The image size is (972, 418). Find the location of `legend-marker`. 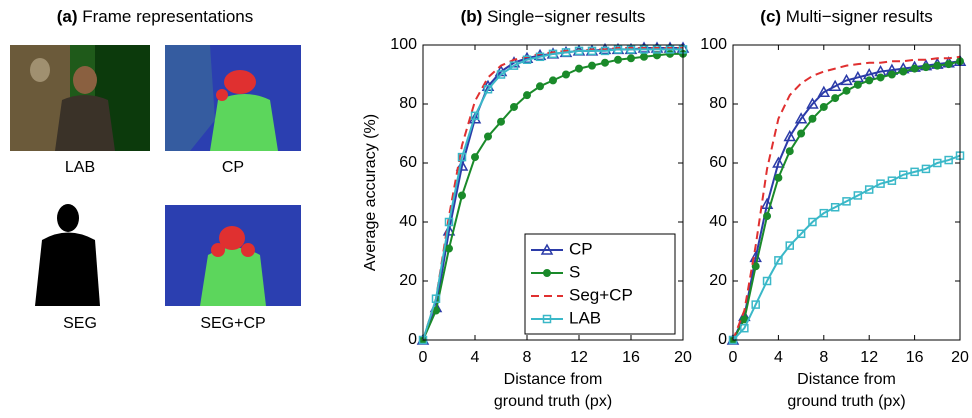

legend-marker is located at coordinates (547, 319).